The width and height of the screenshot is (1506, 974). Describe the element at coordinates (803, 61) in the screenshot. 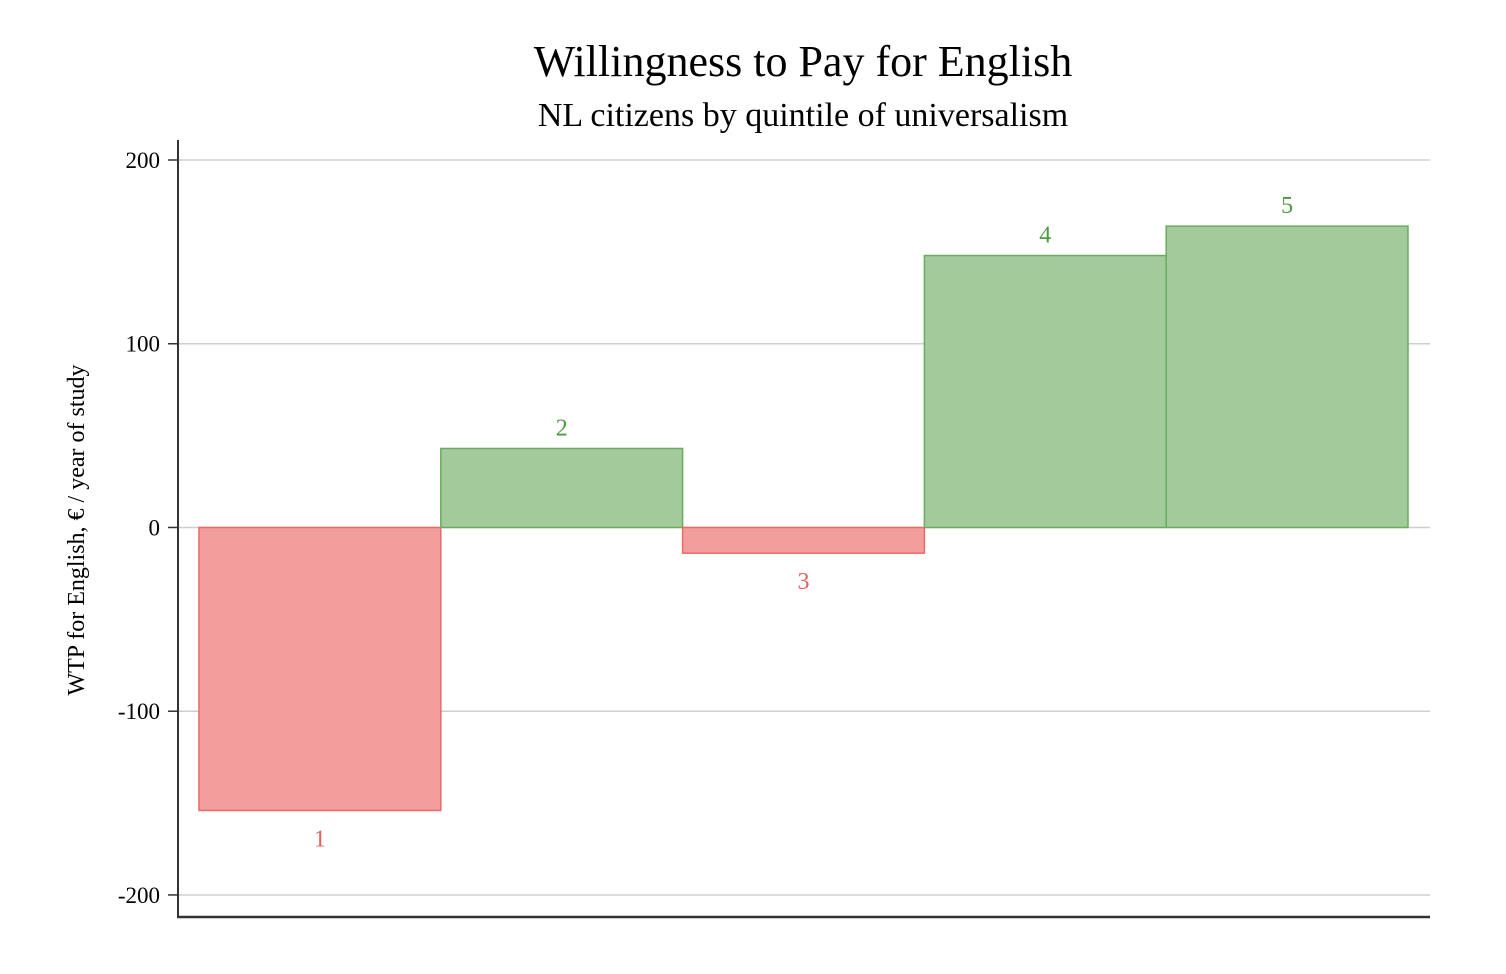

I see `chart-title: Willingness to Pay for English` at that location.